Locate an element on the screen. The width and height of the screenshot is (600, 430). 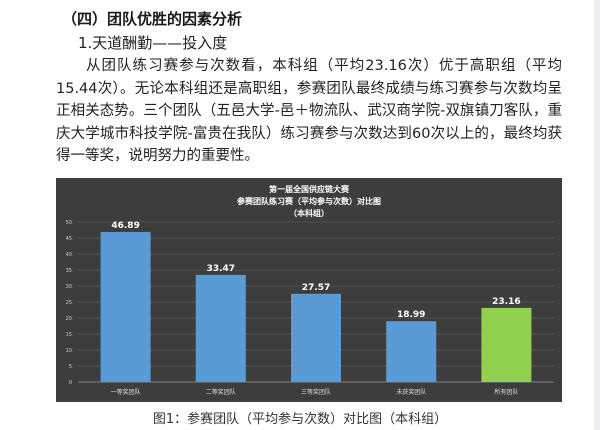
chart-title: 第一届全国供应链大赛 is located at coordinates (309, 189).